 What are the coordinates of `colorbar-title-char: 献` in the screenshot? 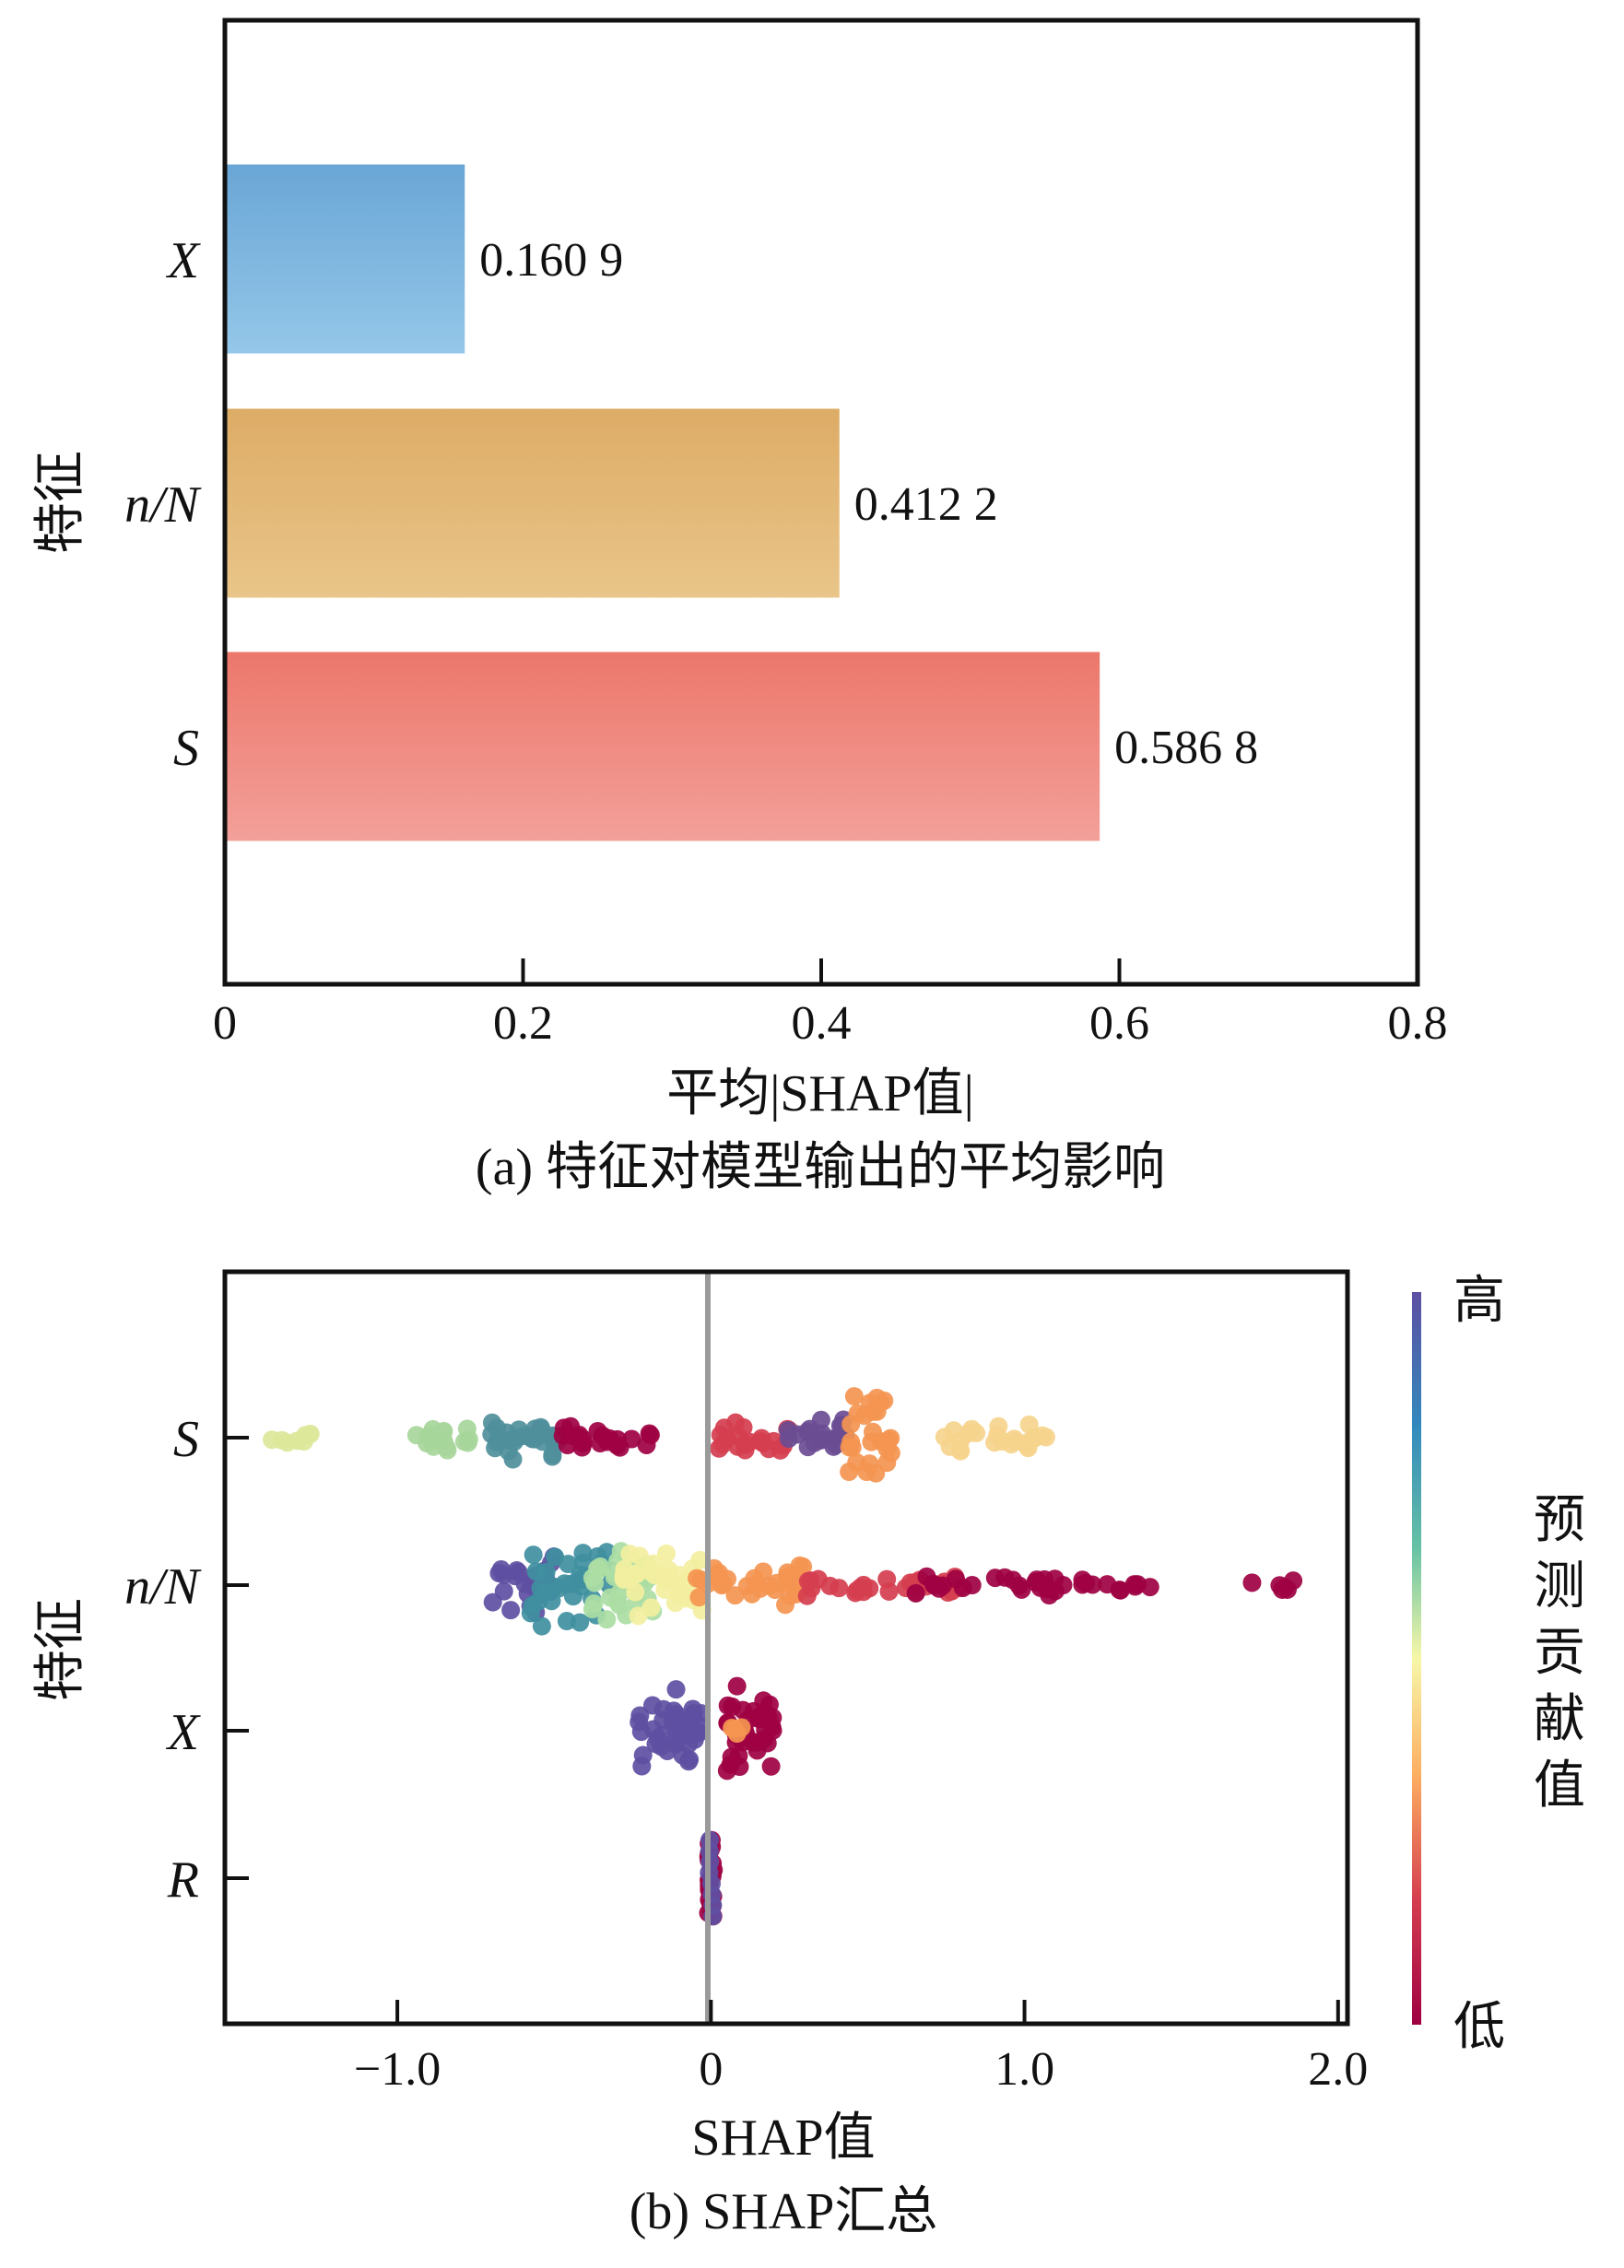 It's located at (1559, 1720).